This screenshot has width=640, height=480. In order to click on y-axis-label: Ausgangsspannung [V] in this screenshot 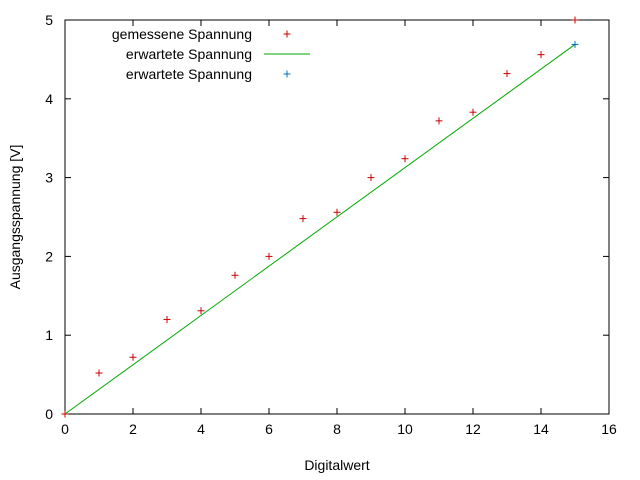, I will do `click(15, 217)`.